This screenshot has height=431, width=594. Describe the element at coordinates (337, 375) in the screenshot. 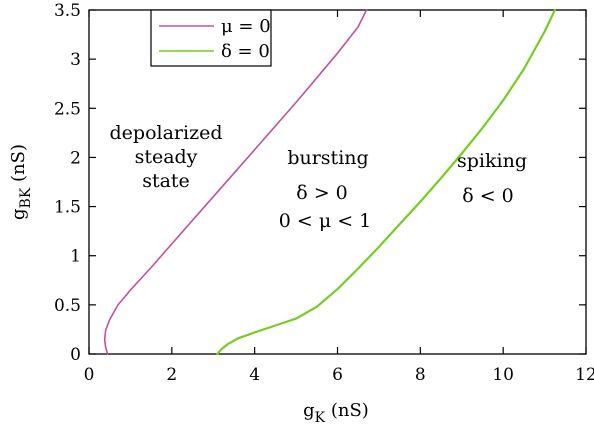

I see `x-tick-label: 6` at that location.